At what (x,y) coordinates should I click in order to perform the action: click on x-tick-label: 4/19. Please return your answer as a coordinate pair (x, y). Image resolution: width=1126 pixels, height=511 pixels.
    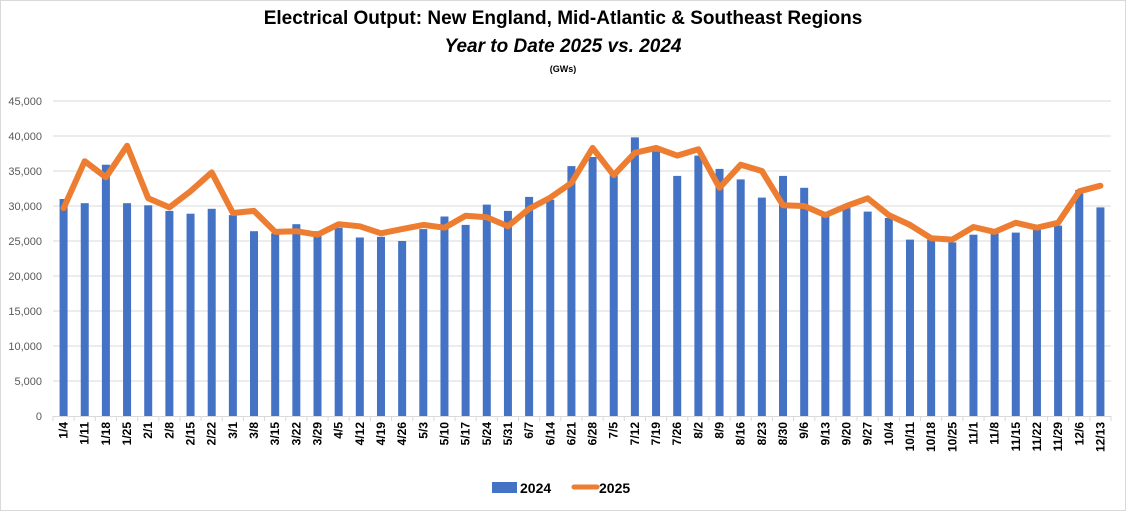
    Looking at the image, I should click on (381, 434).